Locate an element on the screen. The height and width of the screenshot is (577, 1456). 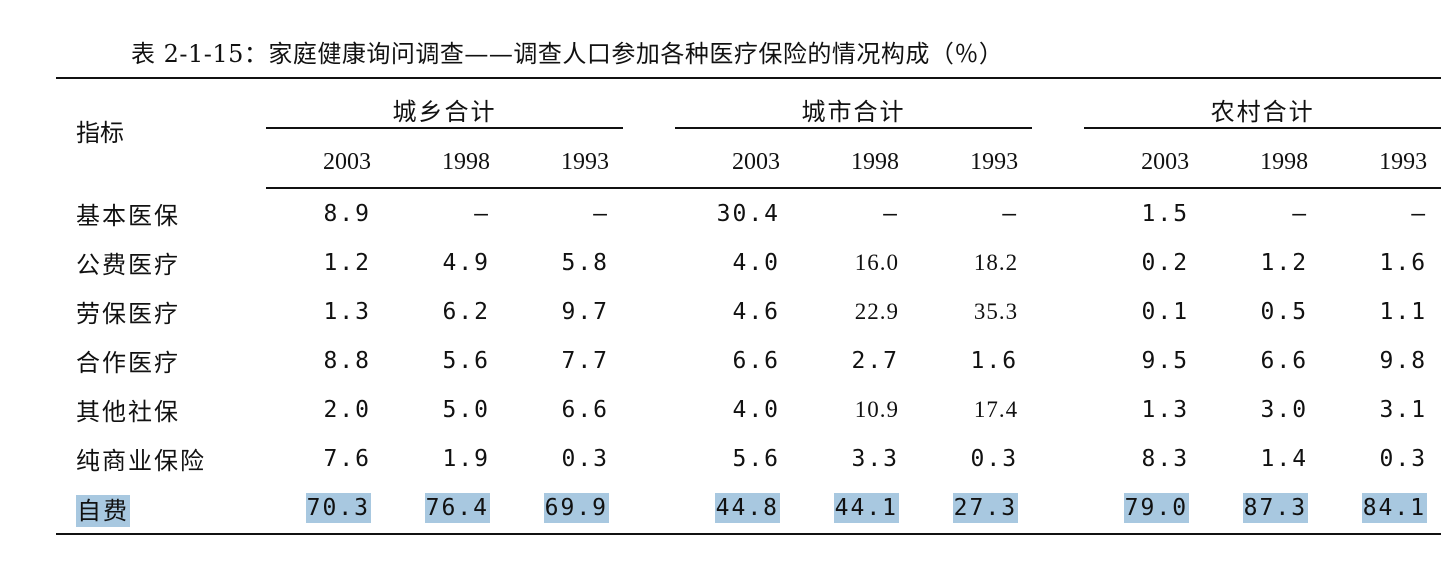
table-cell: 69.9 is located at coordinates (564, 509).